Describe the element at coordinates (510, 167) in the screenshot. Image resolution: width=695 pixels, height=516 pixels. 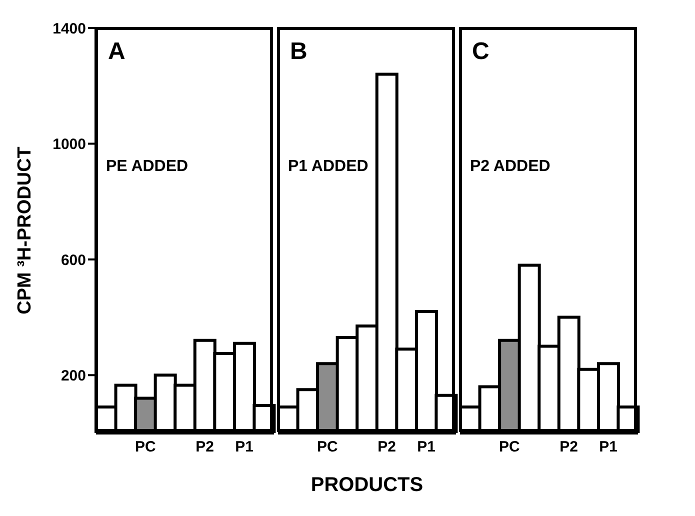
I see `annotation: P2 ADDED` at that location.